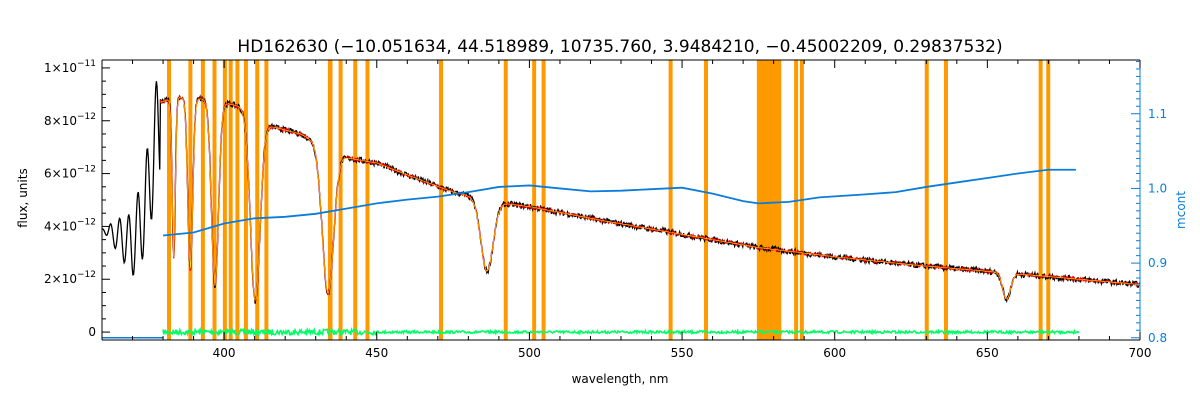  Describe the element at coordinates (987, 353) in the screenshot. I see `x-tick-label: 650` at that location.